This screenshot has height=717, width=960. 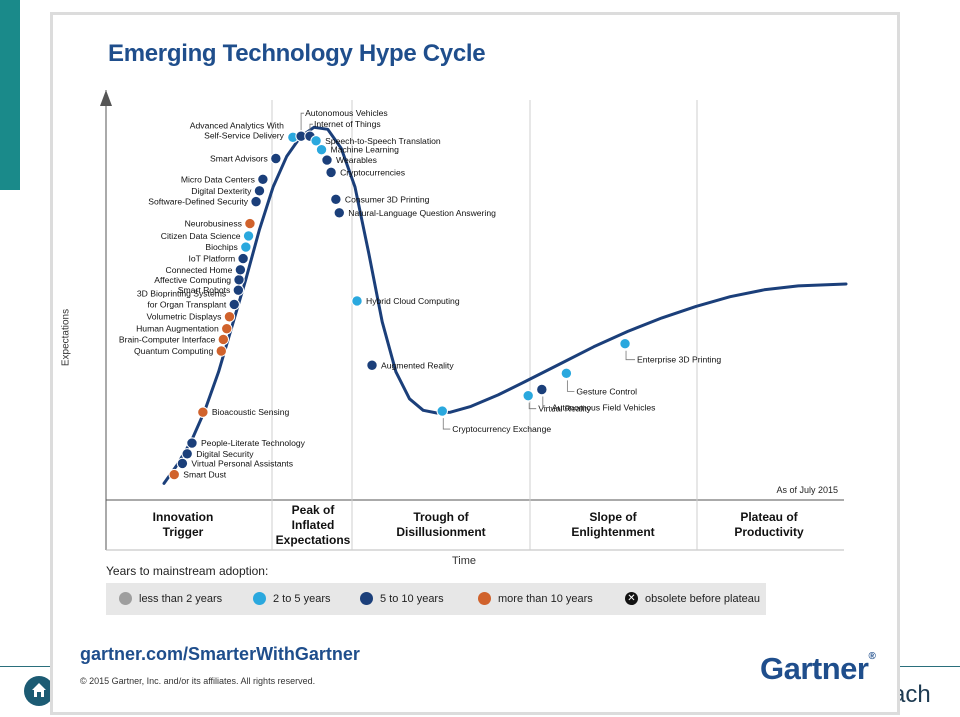 I want to click on point-label: Neurobusiness, so click(x=213, y=224).